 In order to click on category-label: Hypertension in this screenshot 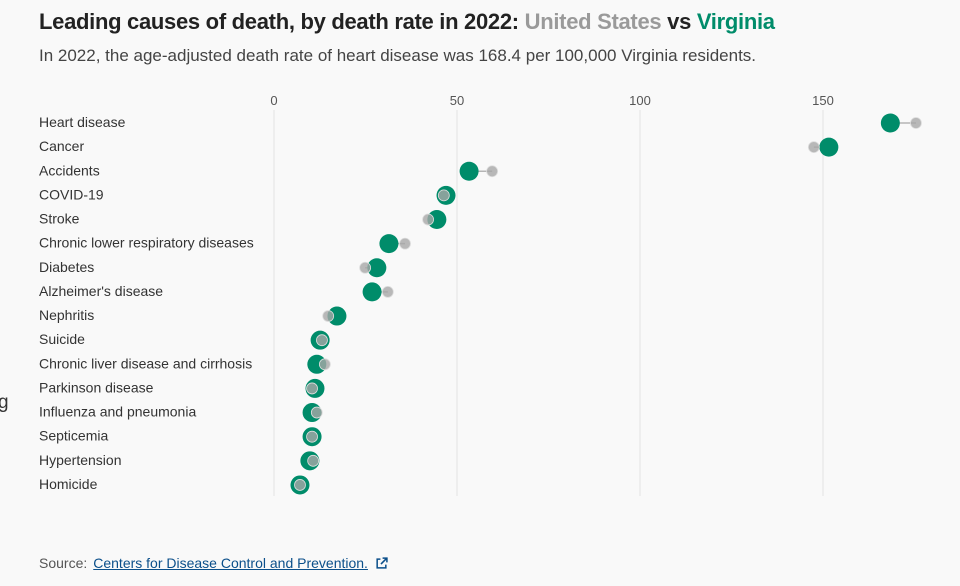, I will do `click(80, 460)`.